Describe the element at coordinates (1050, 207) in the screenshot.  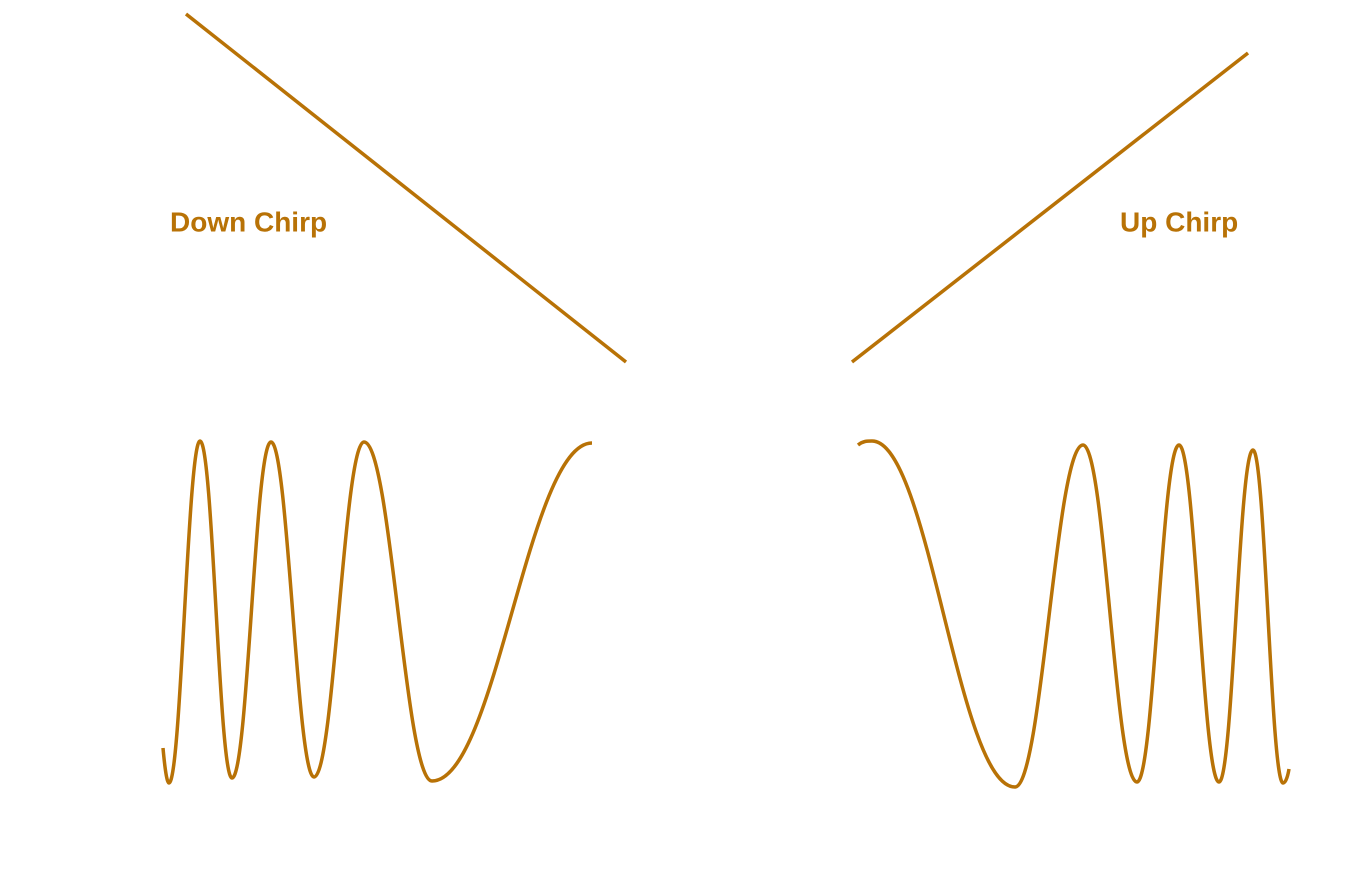
I see `up-slope-line` at that location.